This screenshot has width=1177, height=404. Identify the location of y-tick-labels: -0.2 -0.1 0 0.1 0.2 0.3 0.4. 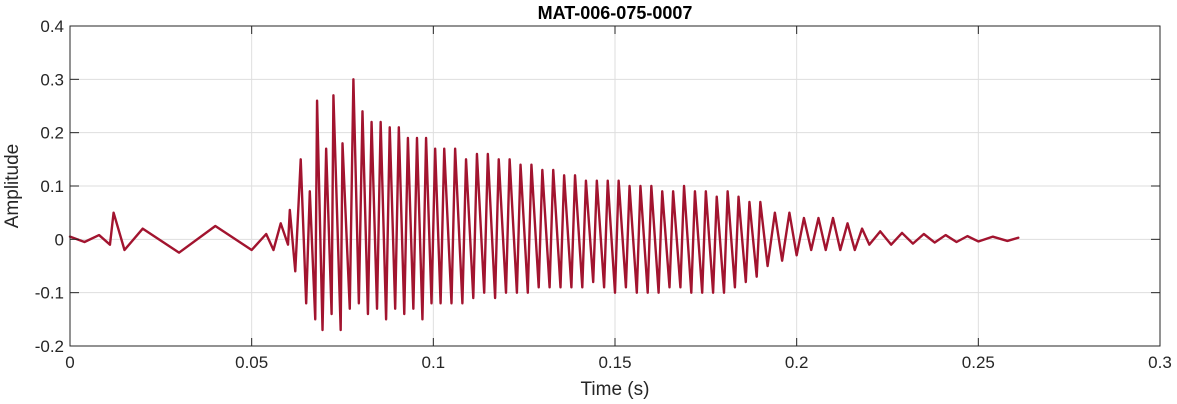
(49, 186).